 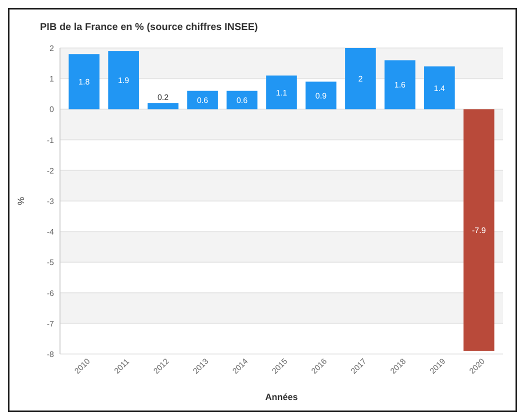 I want to click on x-axis-title: Années, so click(x=281, y=397).